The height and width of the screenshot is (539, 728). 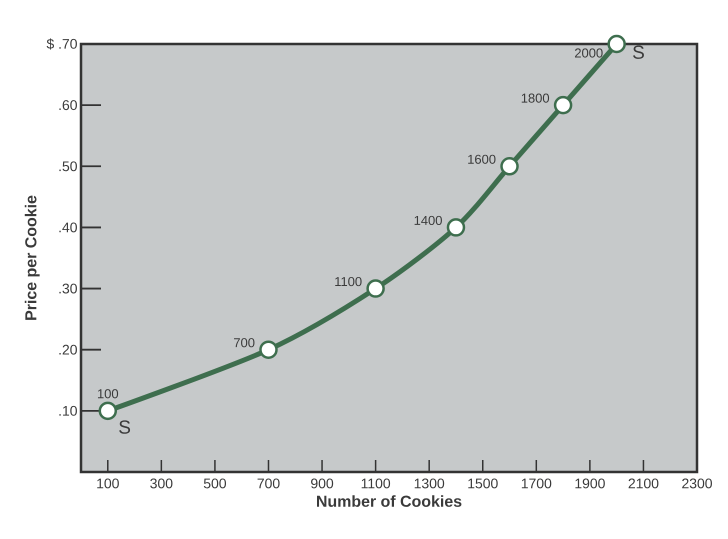 What do you see at coordinates (537, 483) in the screenshot?
I see `x-tick-label: 1700` at bounding box center [537, 483].